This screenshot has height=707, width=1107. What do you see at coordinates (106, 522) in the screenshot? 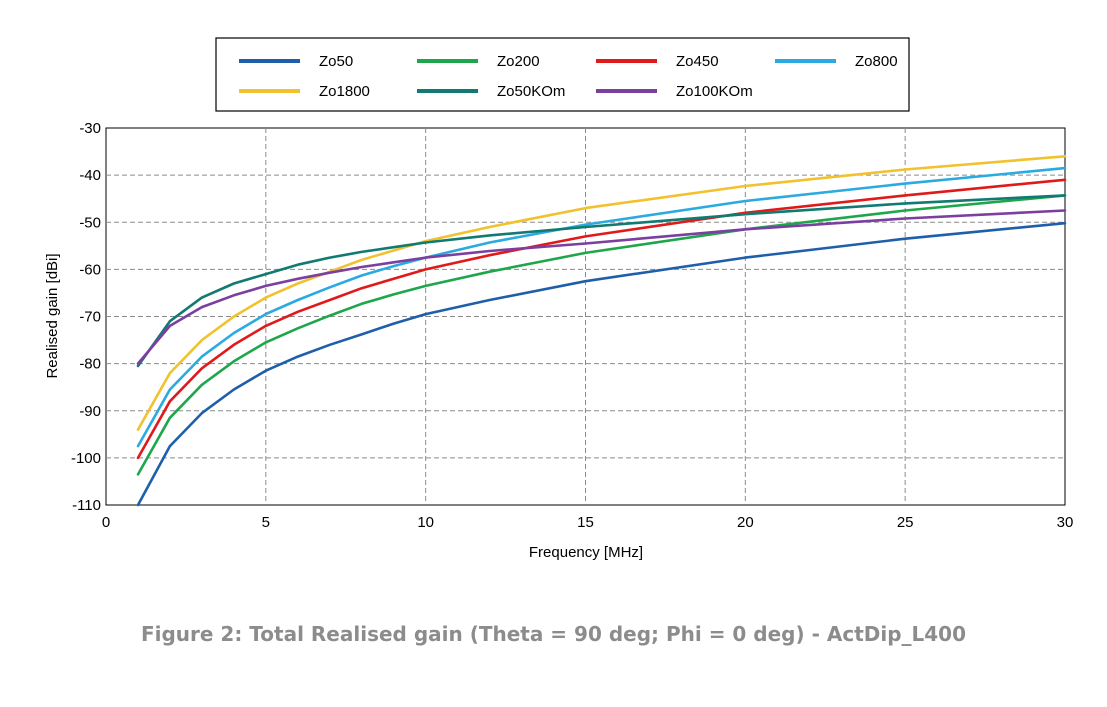
I see `x-tick-label: 0` at bounding box center [106, 522].